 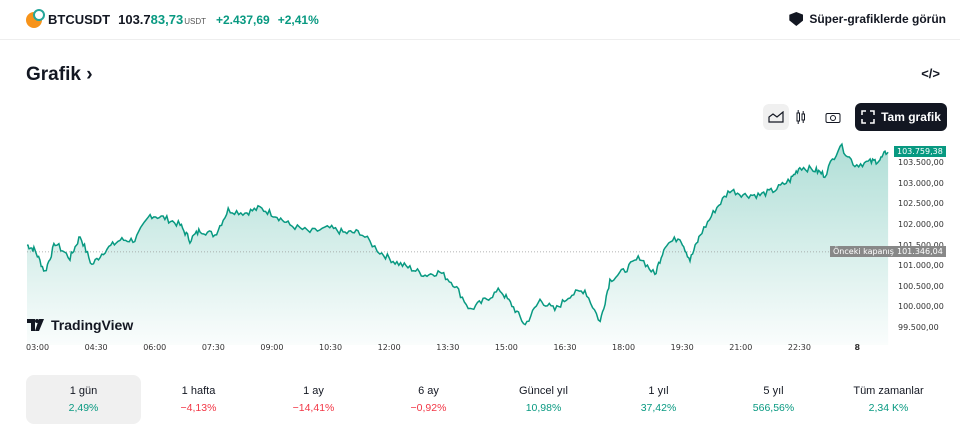 What do you see at coordinates (313, 391) in the screenshot?
I see `period-label: 1 ay` at bounding box center [313, 391].